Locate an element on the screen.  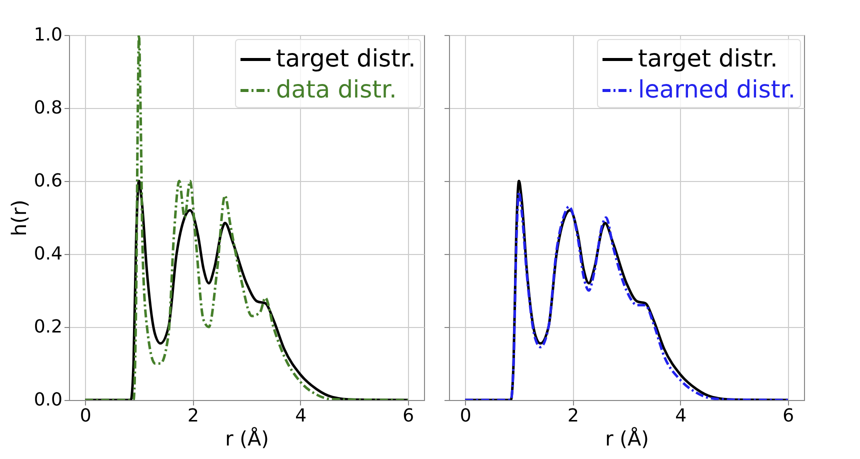
legend-label: learned distr. is located at coordinates (717, 90).